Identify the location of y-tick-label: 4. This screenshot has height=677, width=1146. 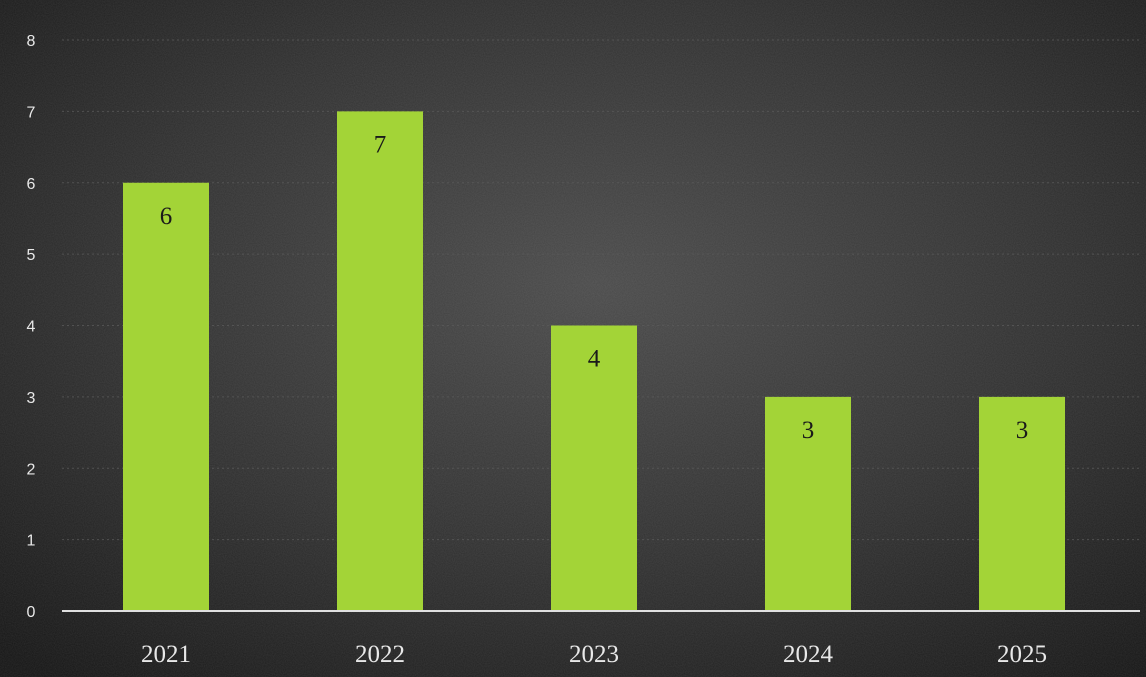
(31, 327).